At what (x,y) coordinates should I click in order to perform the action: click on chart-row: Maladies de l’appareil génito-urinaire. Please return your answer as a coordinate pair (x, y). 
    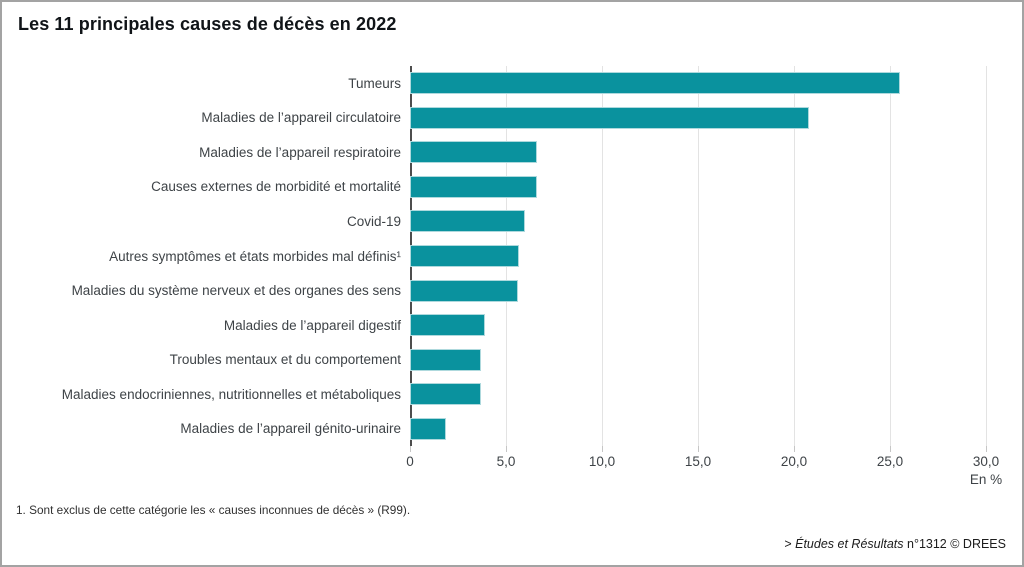
    Looking at the image, I should click on (512, 428).